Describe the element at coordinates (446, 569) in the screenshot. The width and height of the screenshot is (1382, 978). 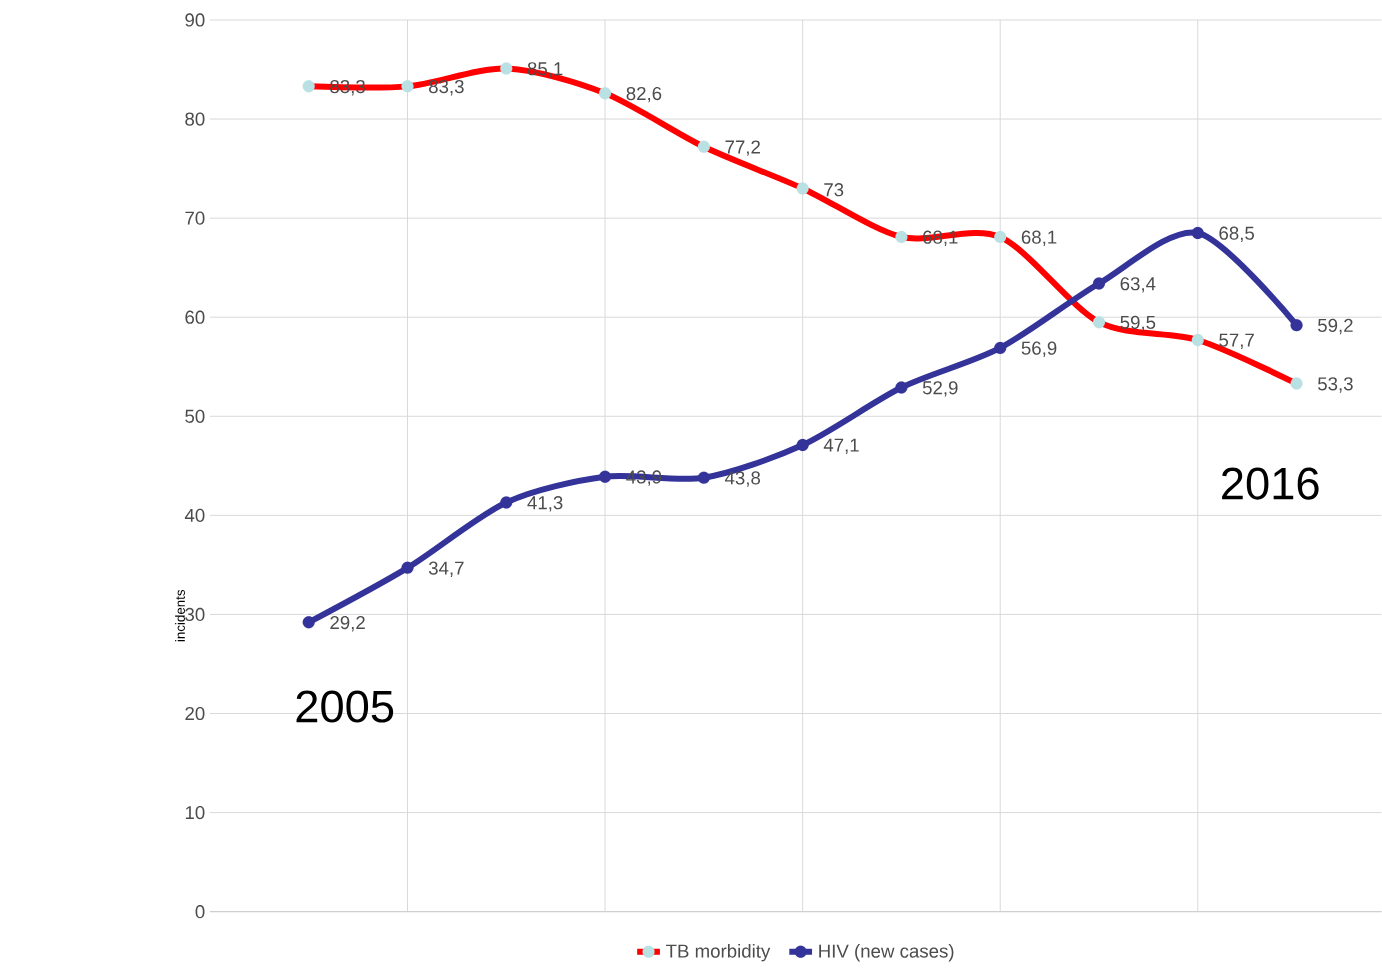
I see `data-label: 34,7` at that location.